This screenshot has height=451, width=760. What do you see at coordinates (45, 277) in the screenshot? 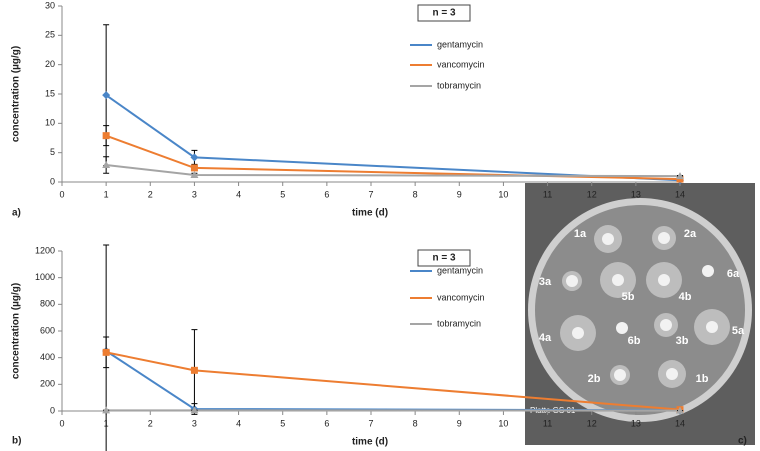
I see `y-tick-label: 1000` at bounding box center [45, 277].